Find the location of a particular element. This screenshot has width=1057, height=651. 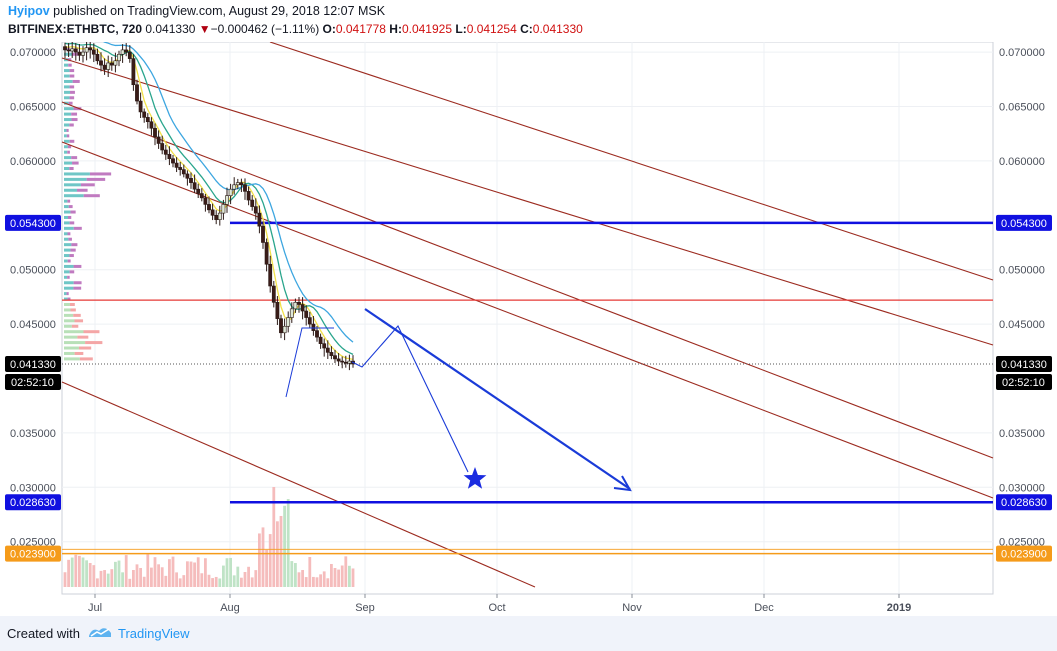

x-tick-label: Nov is located at coordinates (632, 608).